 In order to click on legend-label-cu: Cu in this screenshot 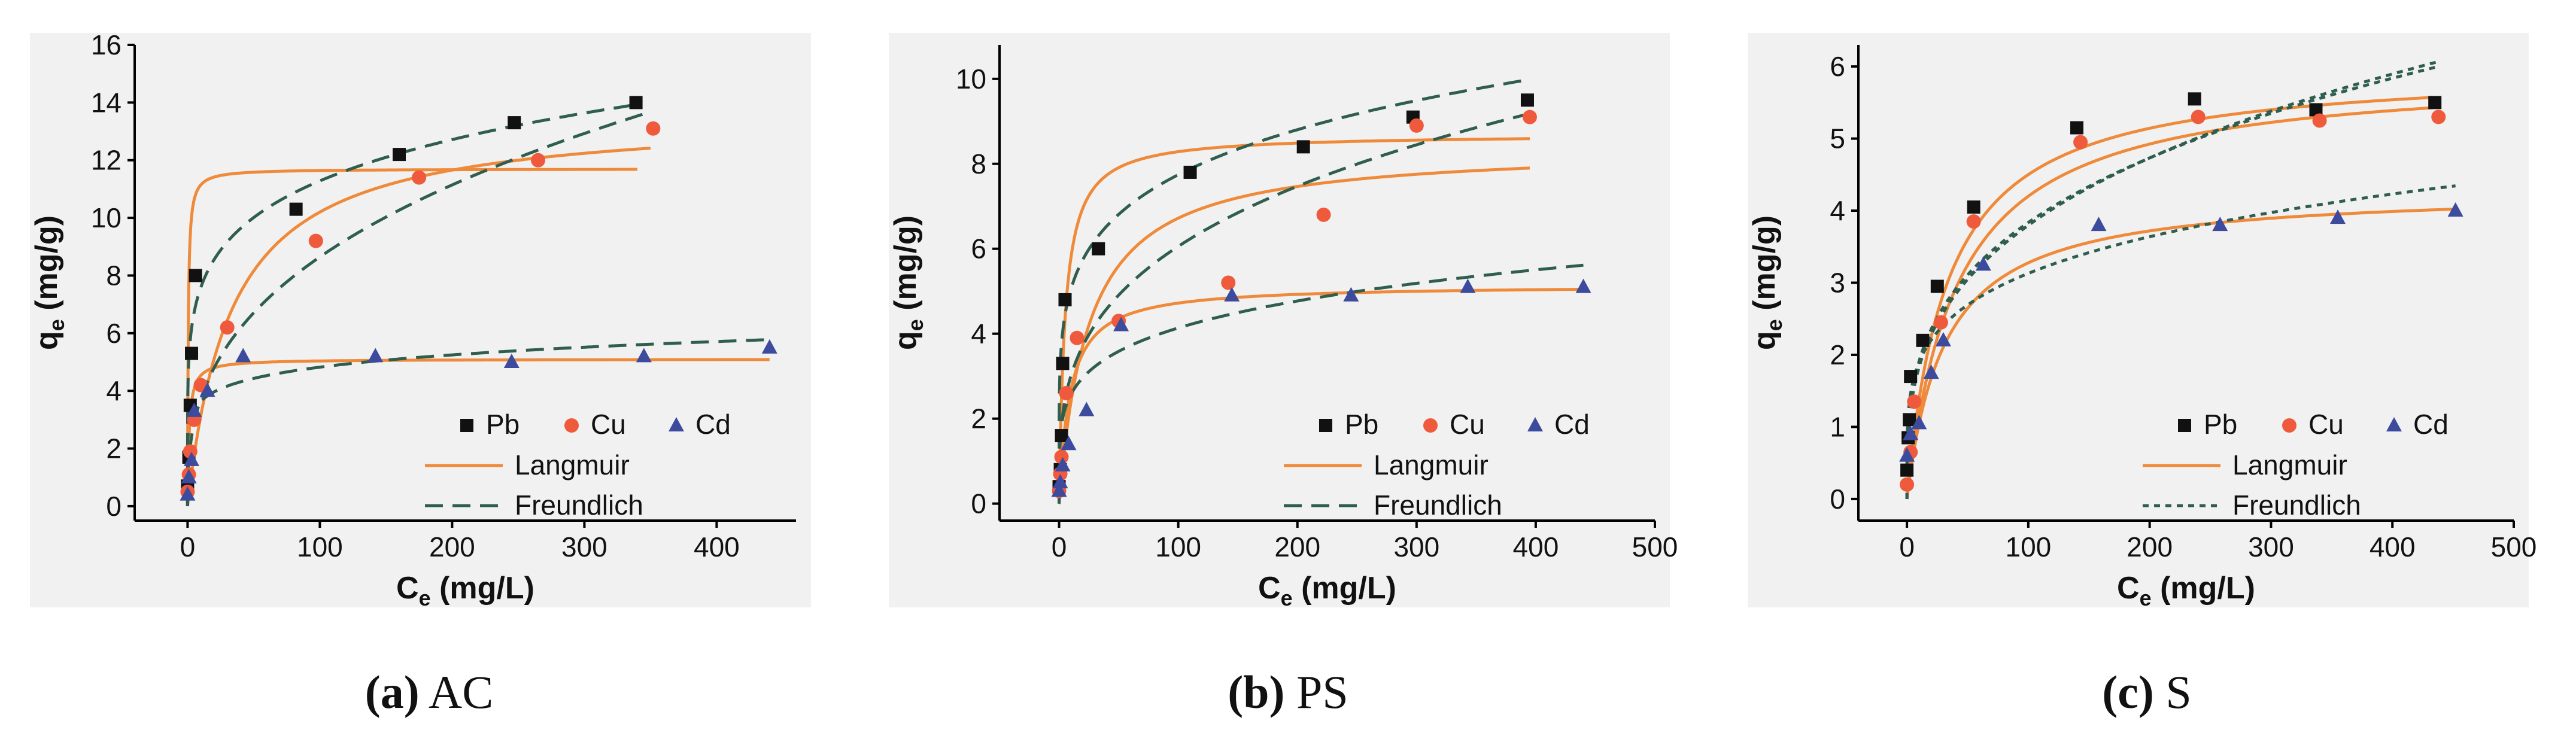, I will do `click(608, 425)`.